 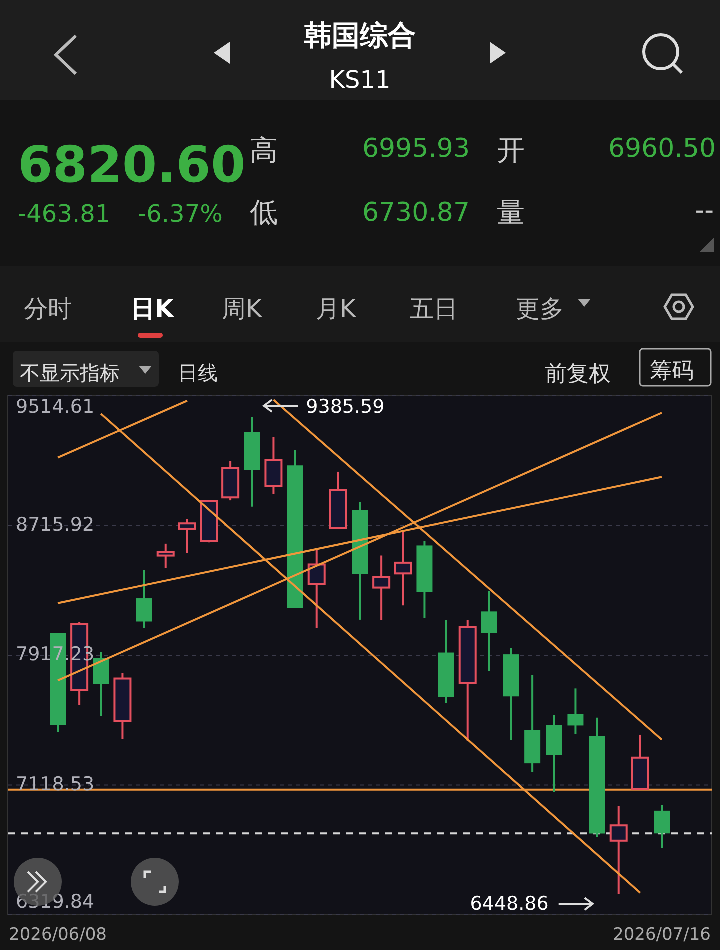 What do you see at coordinates (509, 904) in the screenshot?
I see `annotation: 6448.86` at bounding box center [509, 904].